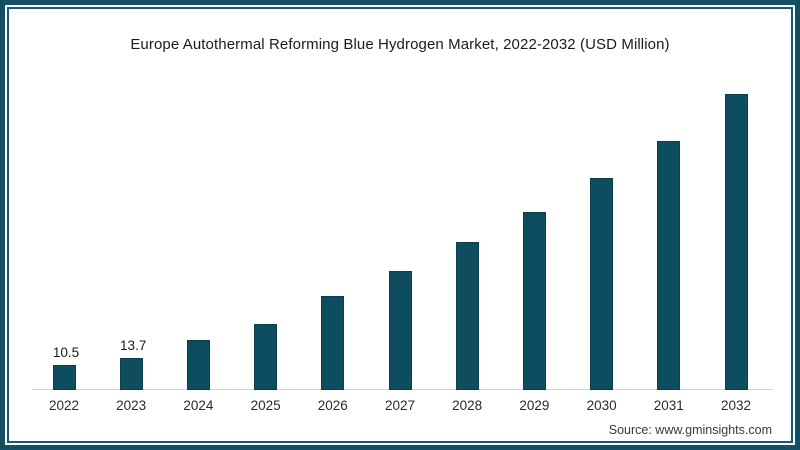 This screenshot has width=800, height=450. Describe the element at coordinates (266, 357) in the screenshot. I see `bar-2025` at that location.